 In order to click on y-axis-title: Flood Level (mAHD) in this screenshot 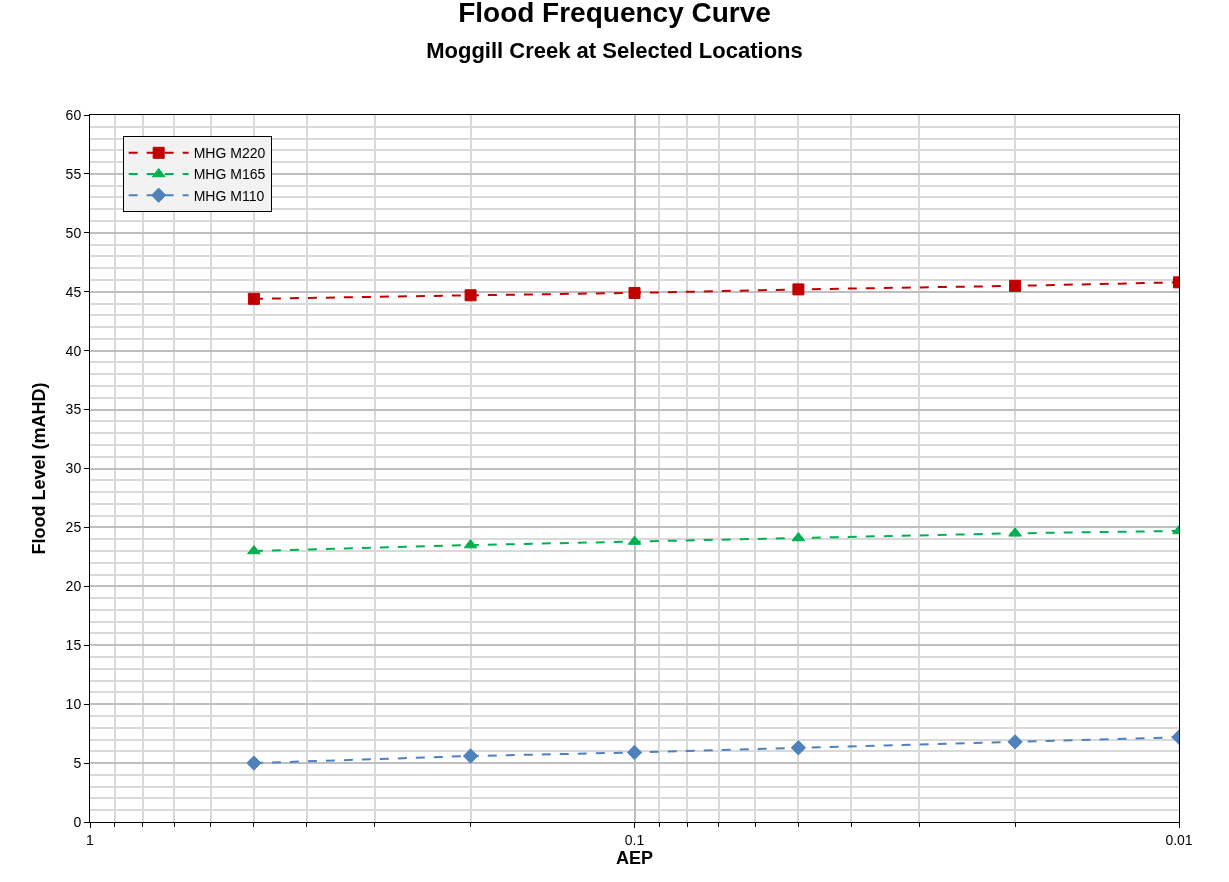, I will do `click(38, 468)`.